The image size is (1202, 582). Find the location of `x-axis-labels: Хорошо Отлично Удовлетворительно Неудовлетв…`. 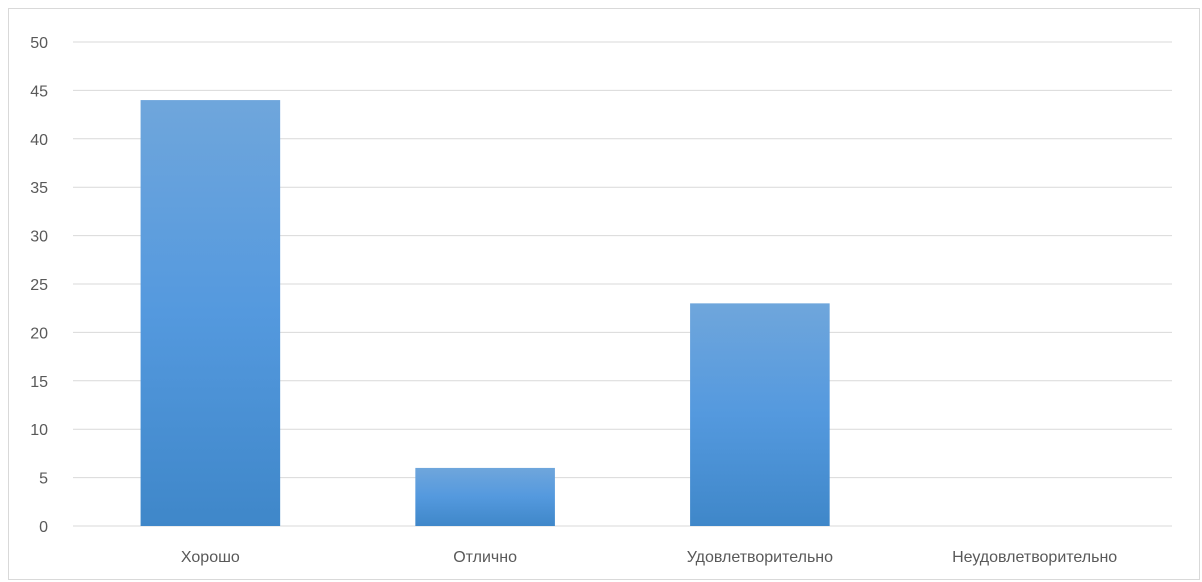

x-axis-labels: Хорошо Отлично Удовлетворительно Неудовлетв… is located at coordinates (649, 557).